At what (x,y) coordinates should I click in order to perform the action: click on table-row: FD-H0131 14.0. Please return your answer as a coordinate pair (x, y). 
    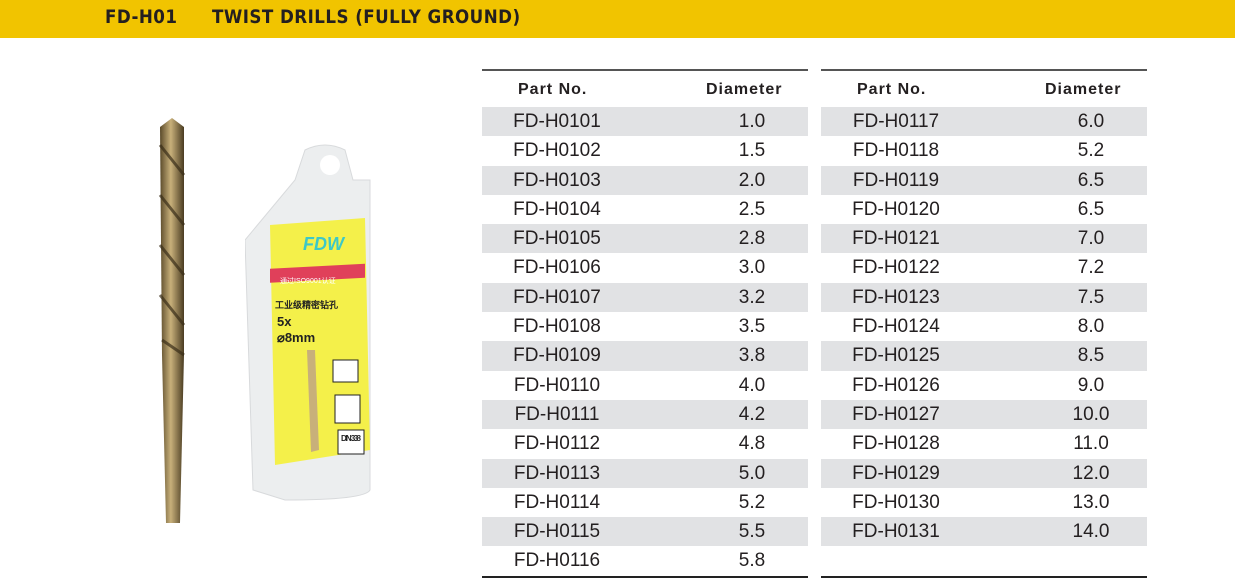
    Looking at the image, I should click on (984, 532).